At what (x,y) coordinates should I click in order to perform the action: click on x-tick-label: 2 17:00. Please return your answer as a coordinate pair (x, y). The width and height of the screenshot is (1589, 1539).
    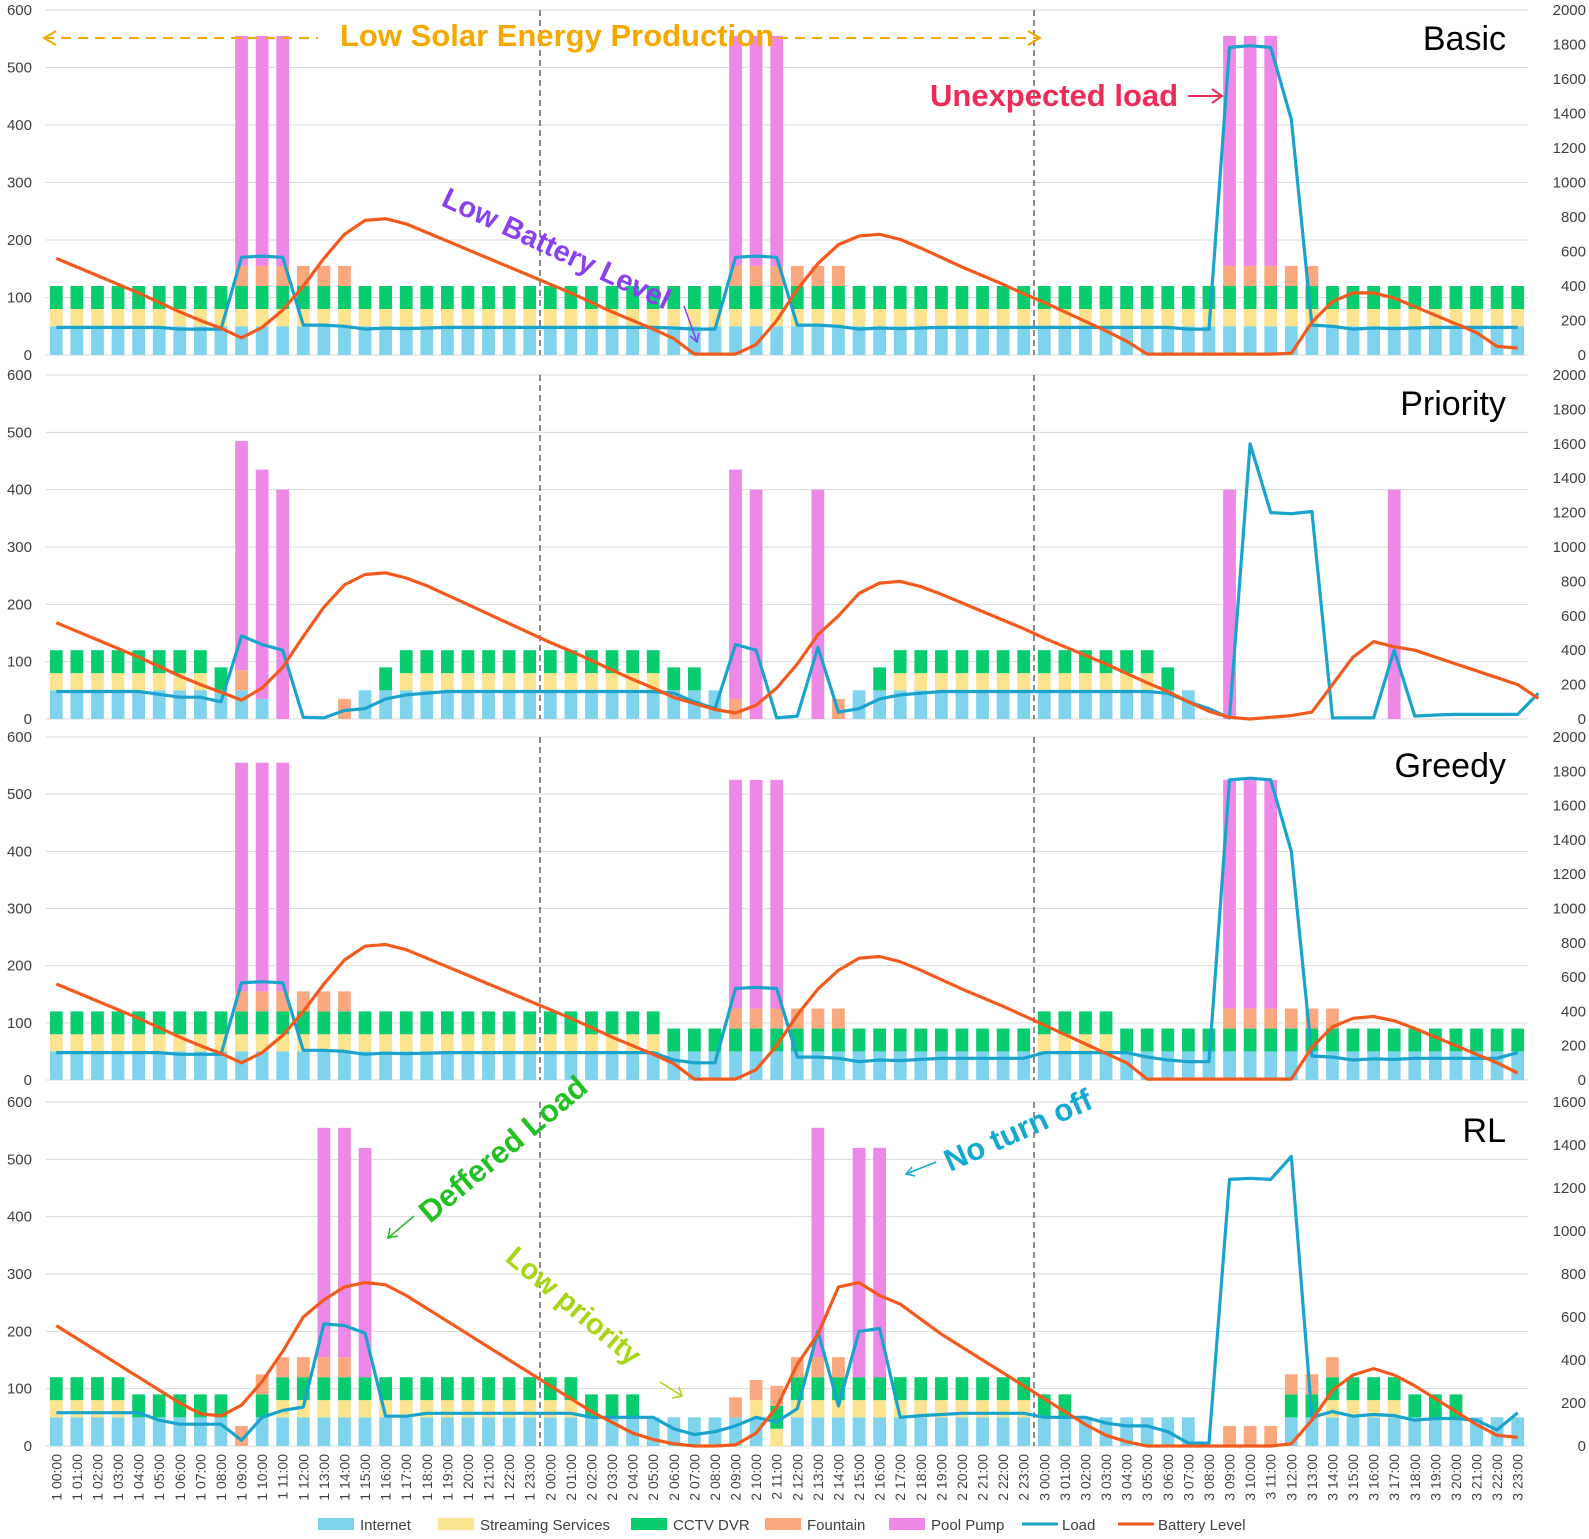
    Looking at the image, I should click on (900, 1477).